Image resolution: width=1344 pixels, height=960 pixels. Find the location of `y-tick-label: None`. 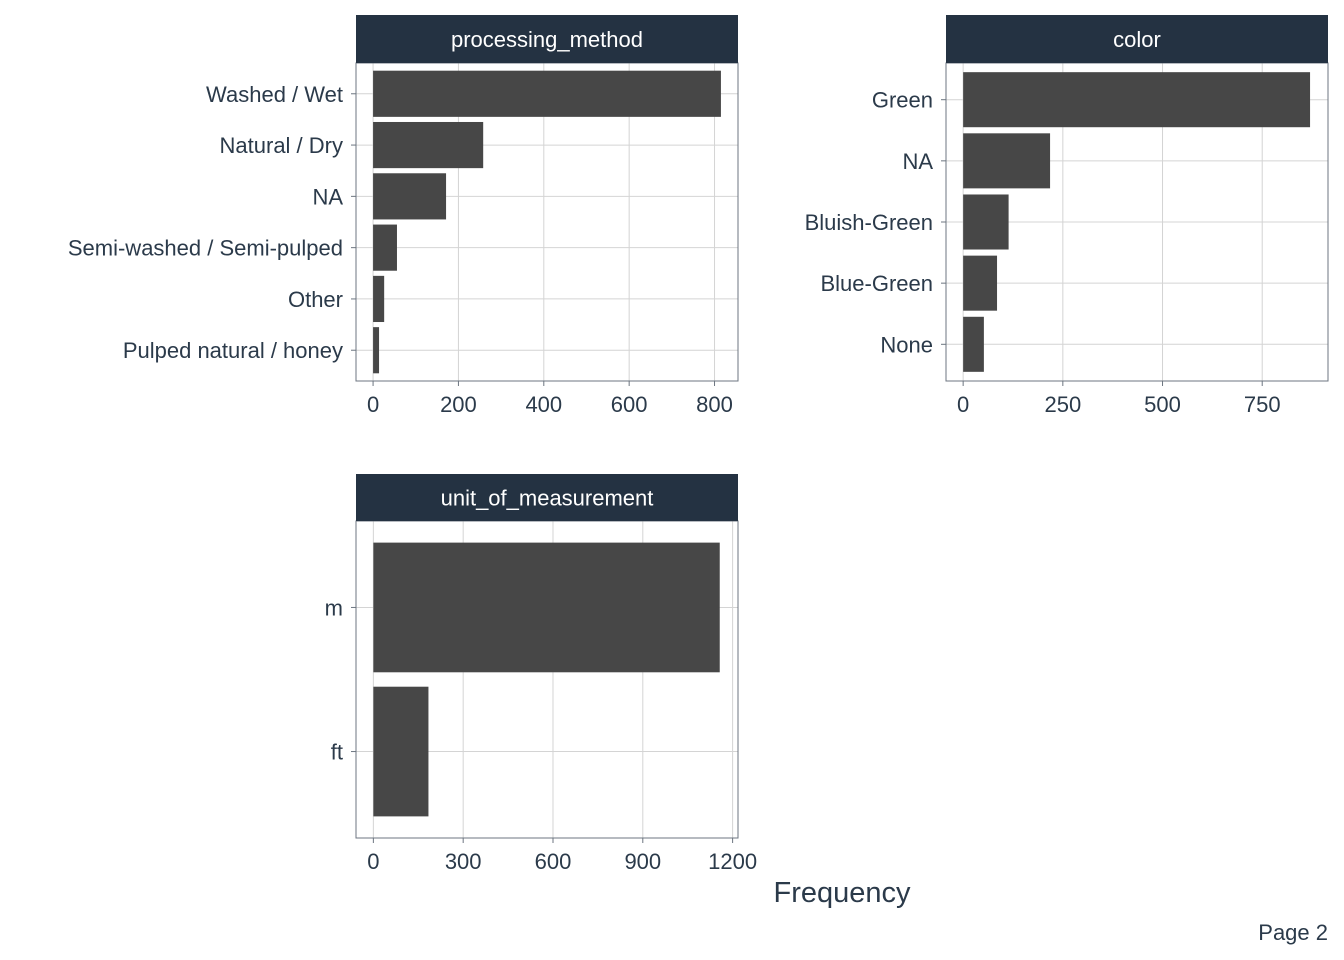

y-tick-label: None is located at coordinates (906, 344).